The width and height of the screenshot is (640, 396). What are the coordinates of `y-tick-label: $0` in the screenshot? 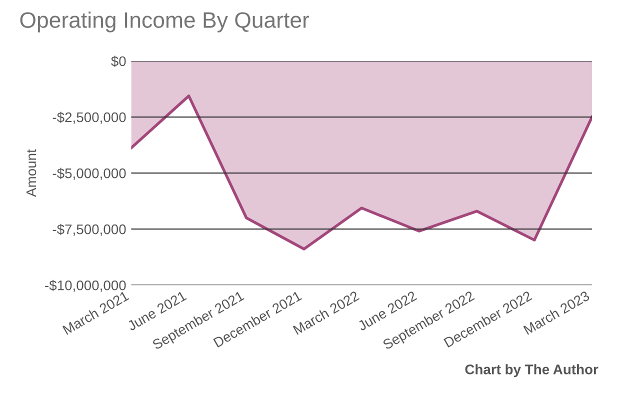 It's located at (118, 61).